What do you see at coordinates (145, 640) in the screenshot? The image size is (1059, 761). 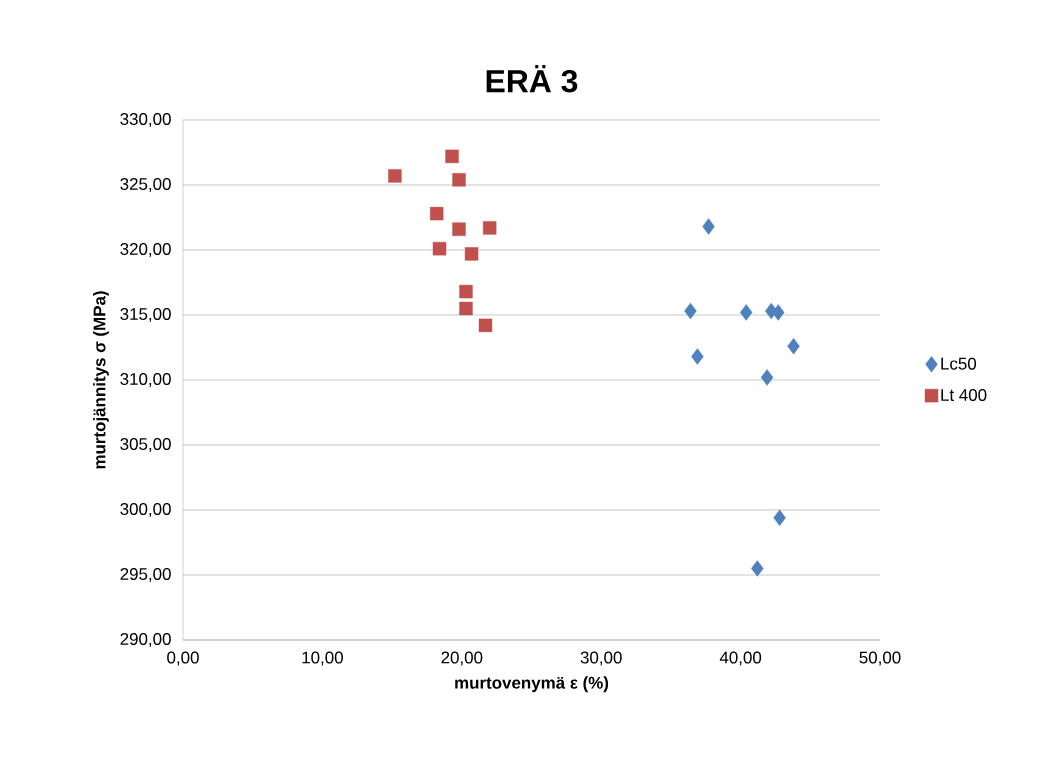 I see `y-tick-label: 290,00` at bounding box center [145, 640].